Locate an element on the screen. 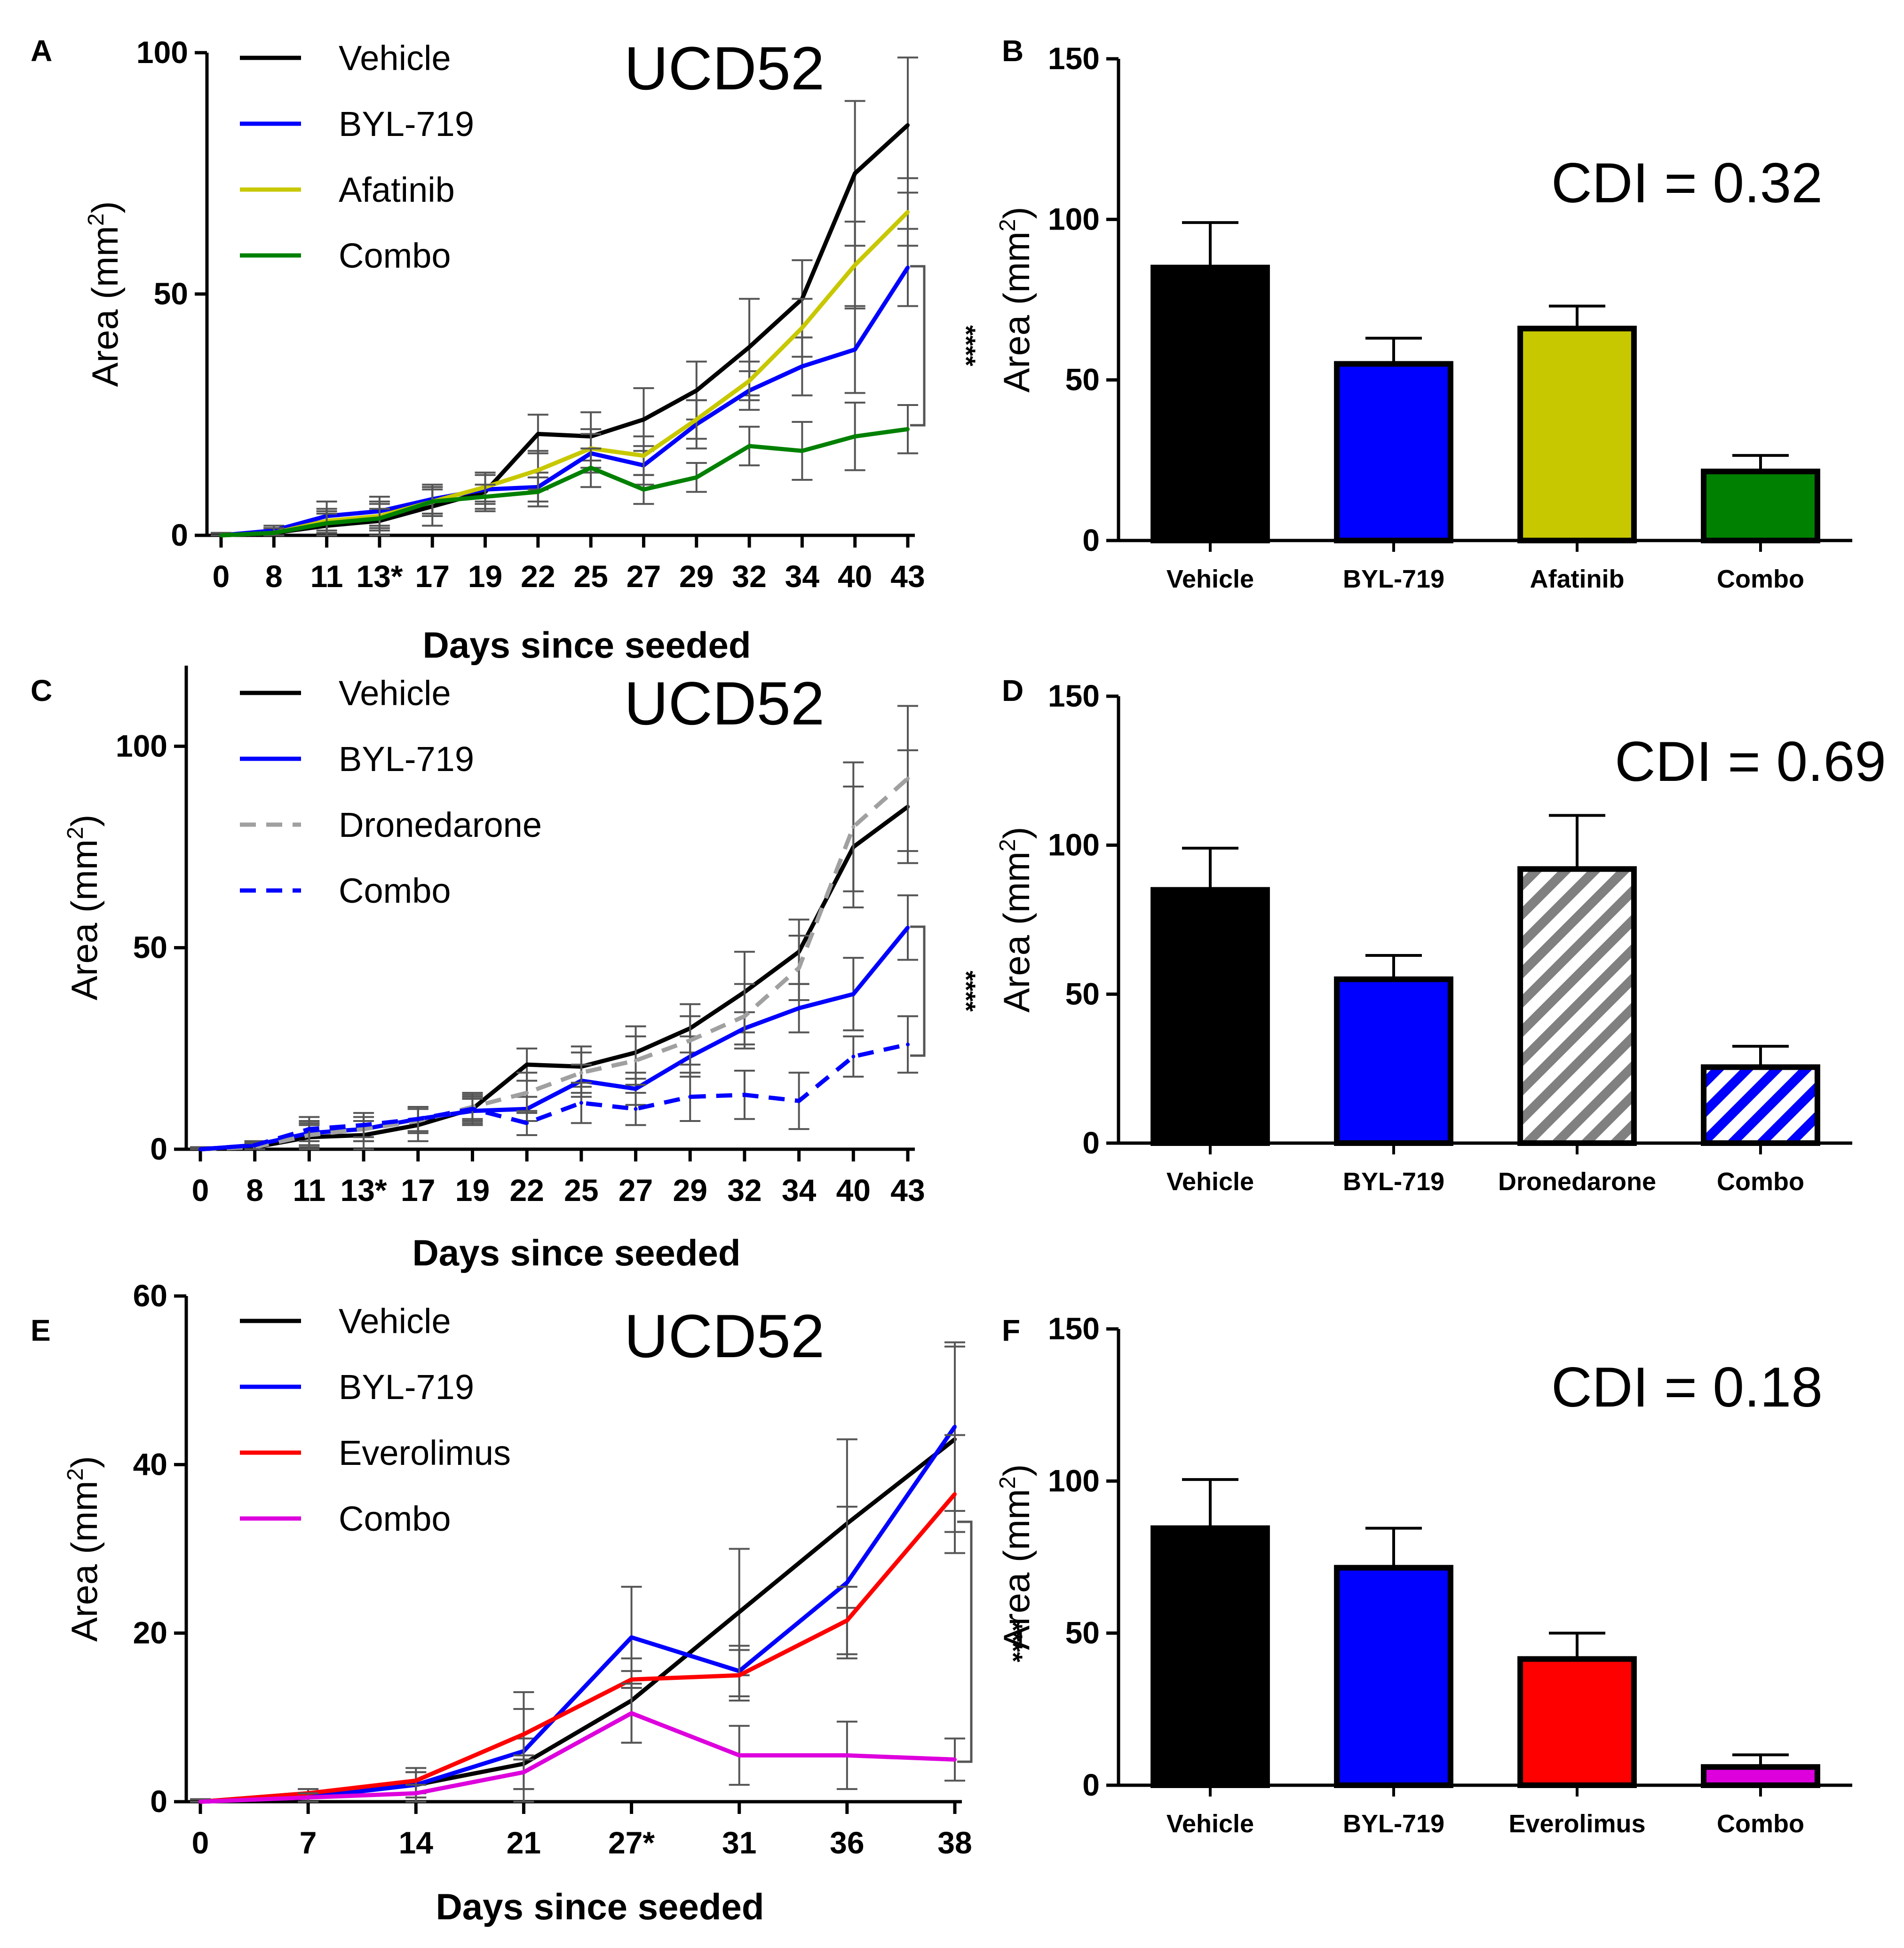  y-tick-label: 20 is located at coordinates (150, 1632).